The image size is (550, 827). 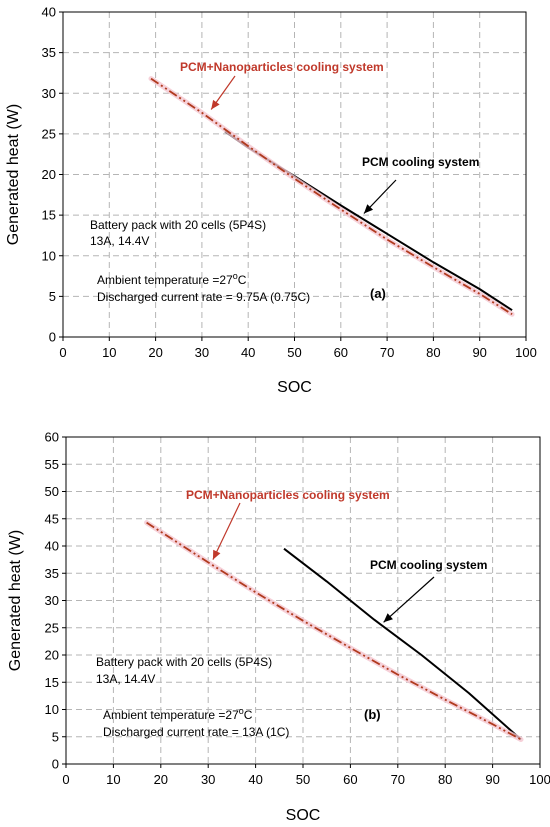 I want to click on y-tick-label: 50, so click(x=52, y=491).